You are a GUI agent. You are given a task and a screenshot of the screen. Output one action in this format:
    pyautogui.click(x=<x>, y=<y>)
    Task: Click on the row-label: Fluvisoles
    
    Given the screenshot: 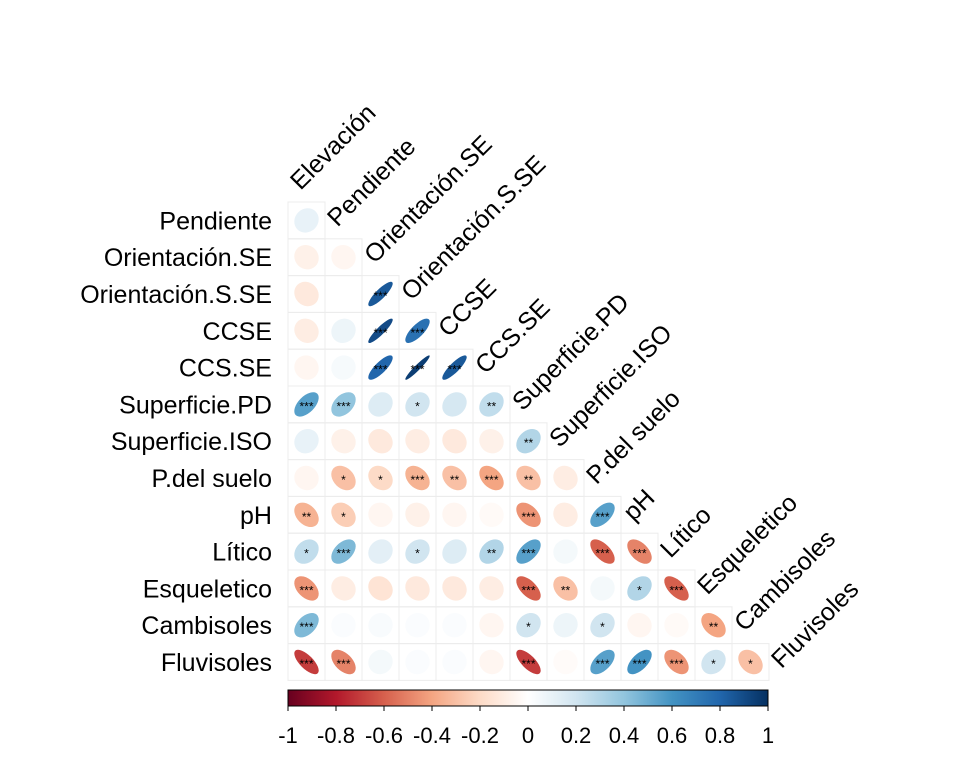 What is the action you would take?
    pyautogui.click(x=216, y=663)
    